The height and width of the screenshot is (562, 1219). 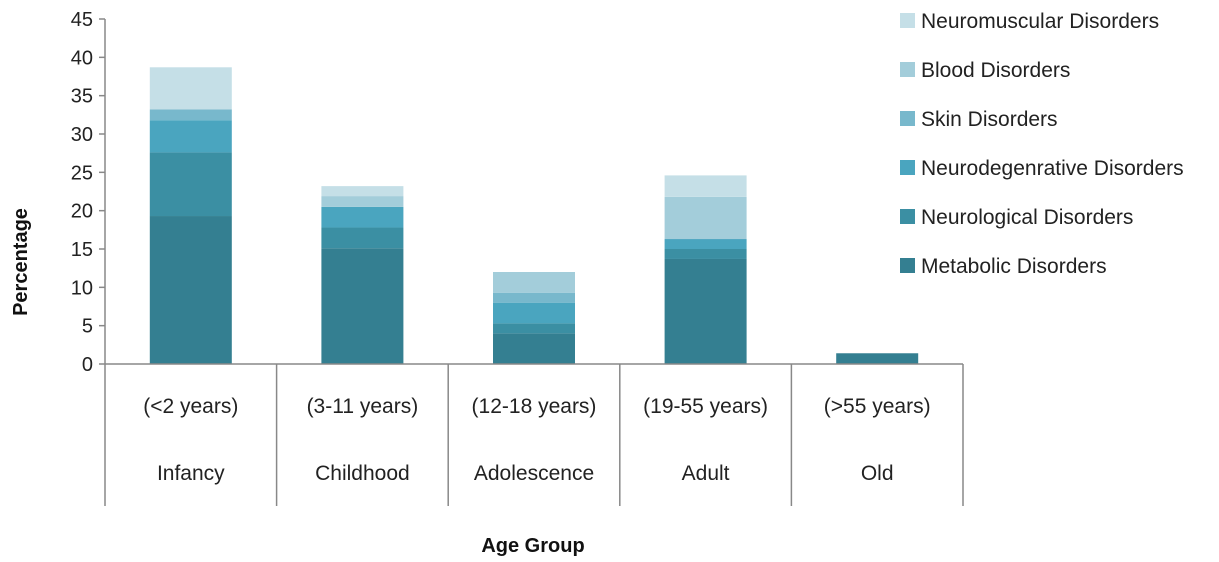 What do you see at coordinates (532, 546) in the screenshot?
I see `x-axis-title: Age Group` at bounding box center [532, 546].